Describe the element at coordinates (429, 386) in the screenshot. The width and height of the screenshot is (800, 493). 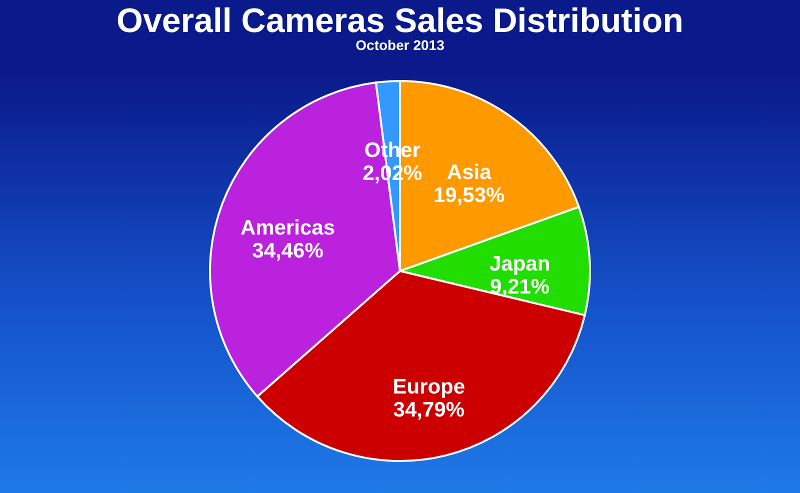
I see `slice-label: Europe` at that location.